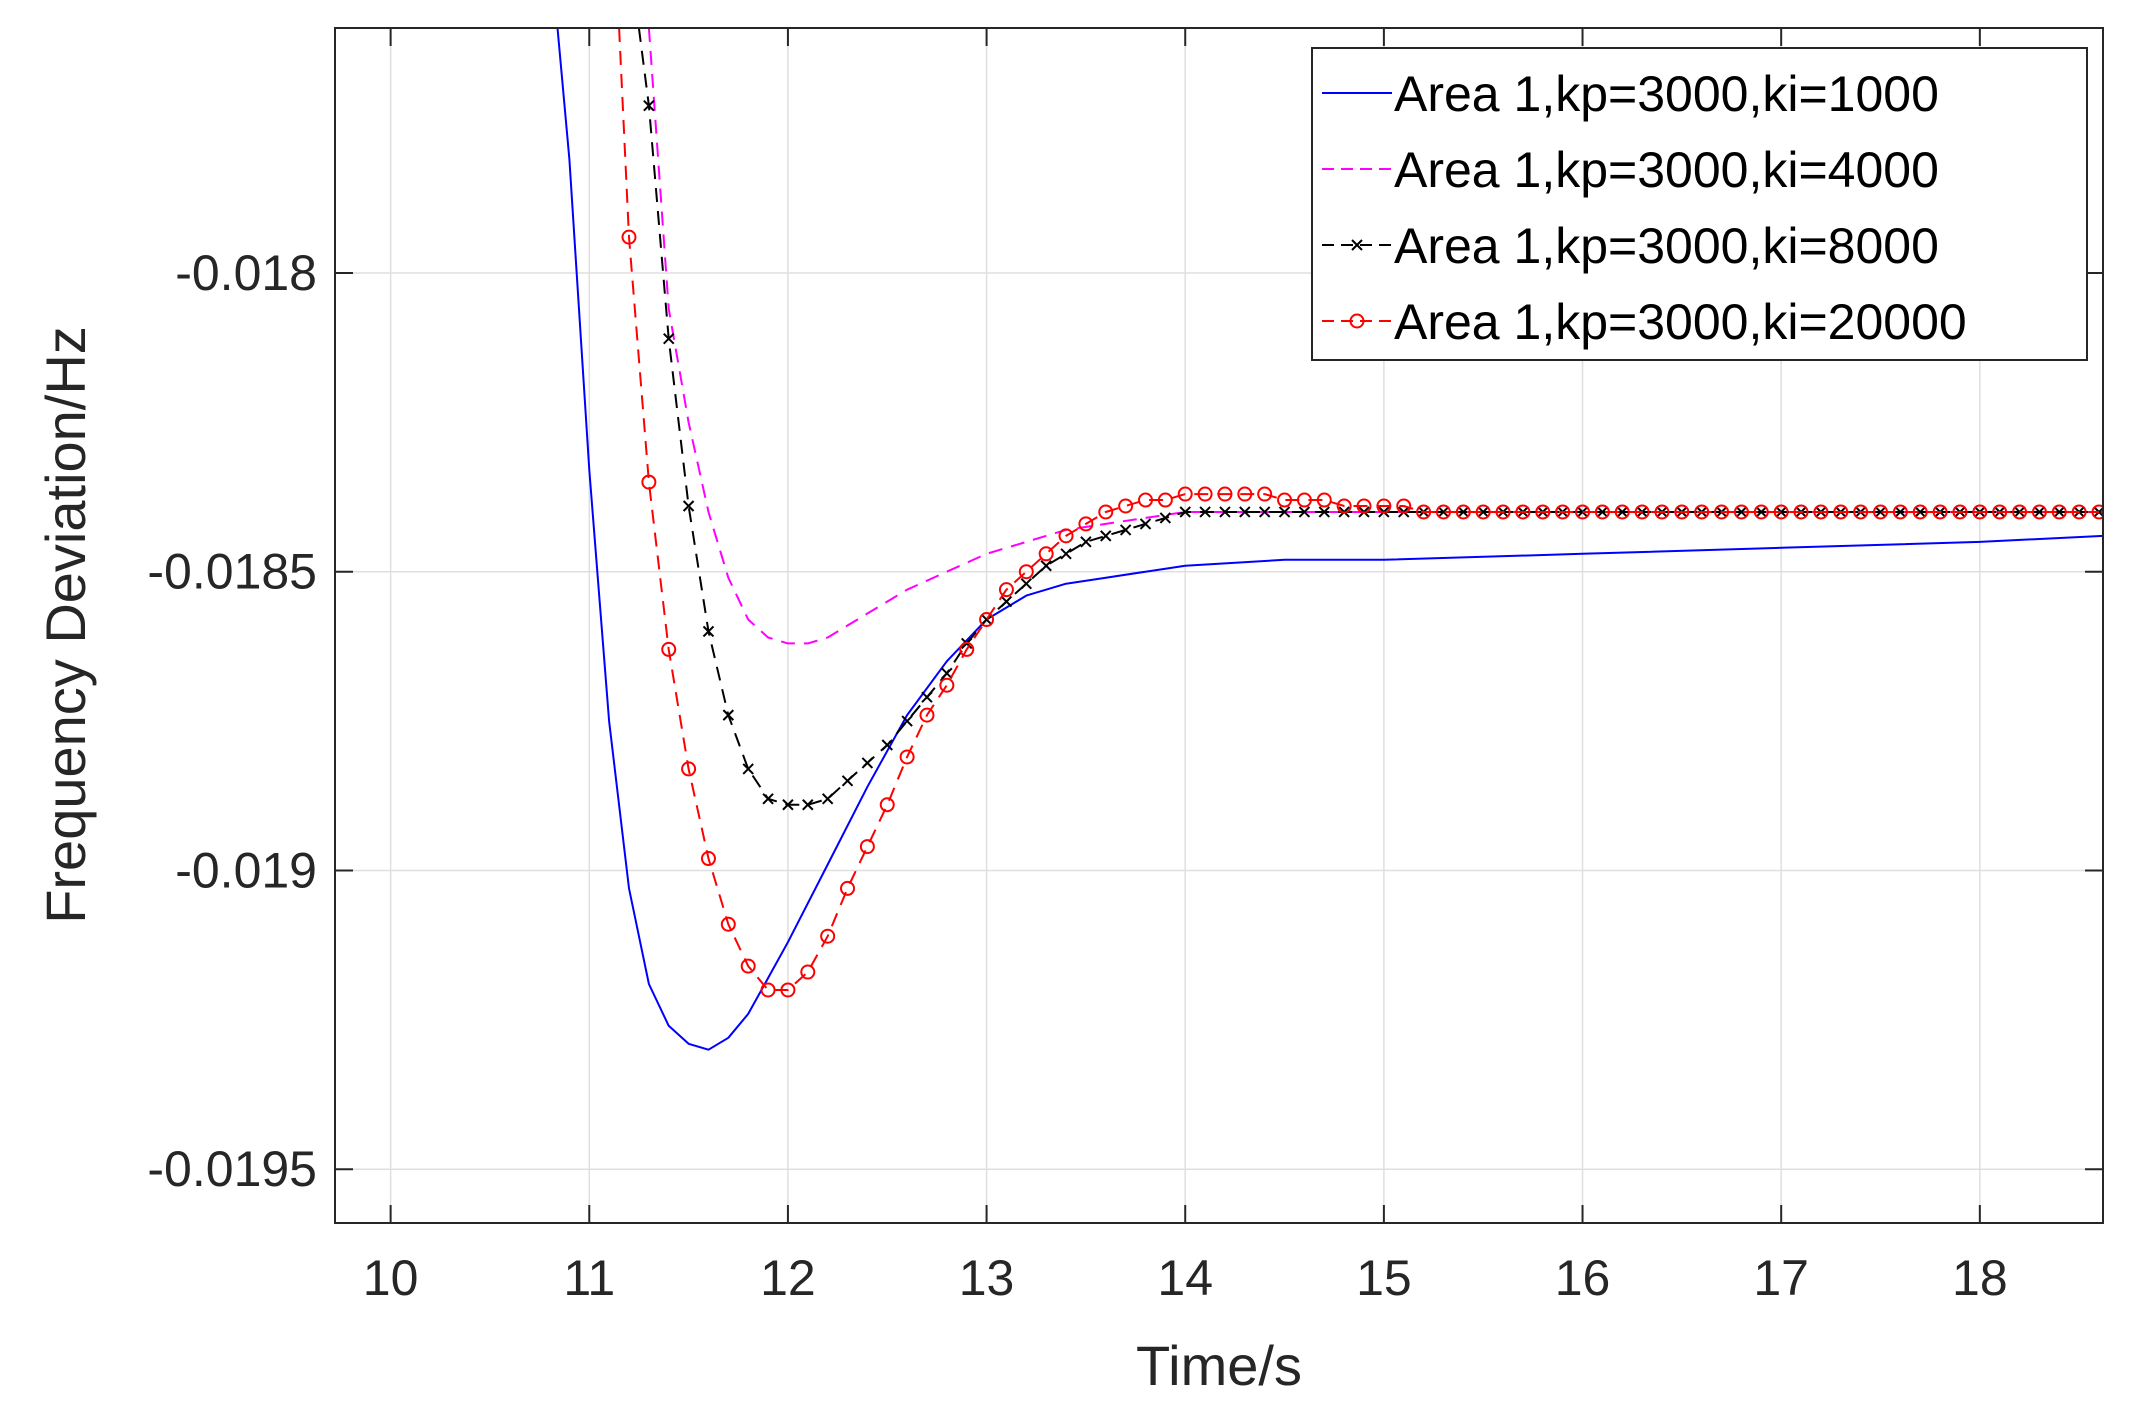 The image size is (2132, 1404). What do you see at coordinates (1666, 246) in the screenshot?
I see `legend-label: Area 1,kp=3000,ki=8000` at bounding box center [1666, 246].